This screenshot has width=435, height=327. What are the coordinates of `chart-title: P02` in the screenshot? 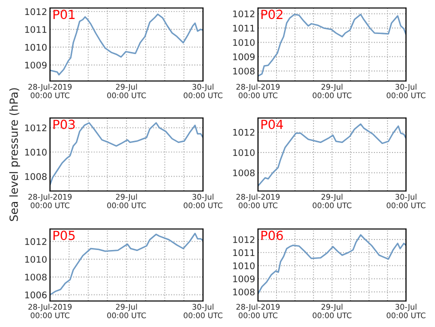 It's located at (271, 15).